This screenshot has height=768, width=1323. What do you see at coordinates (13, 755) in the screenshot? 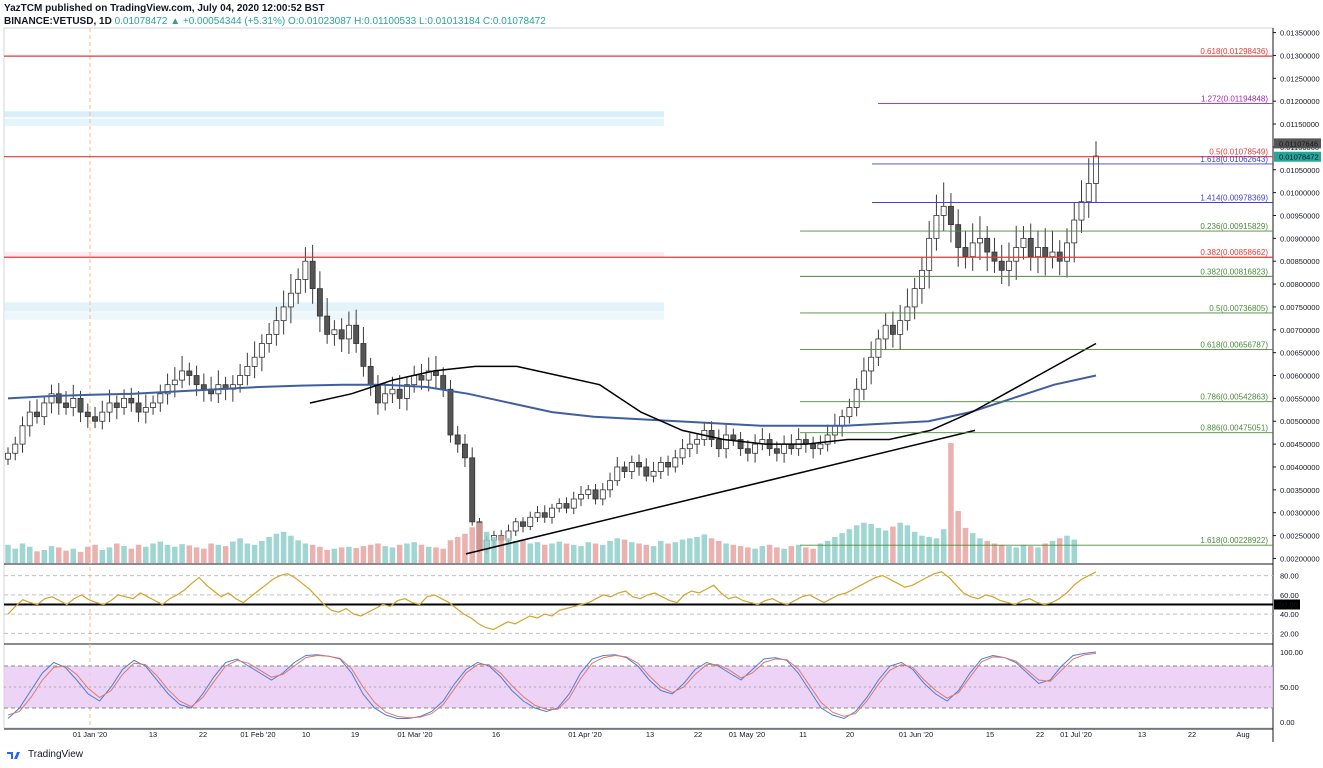
I see `tradingview-icon` at bounding box center [13, 755].